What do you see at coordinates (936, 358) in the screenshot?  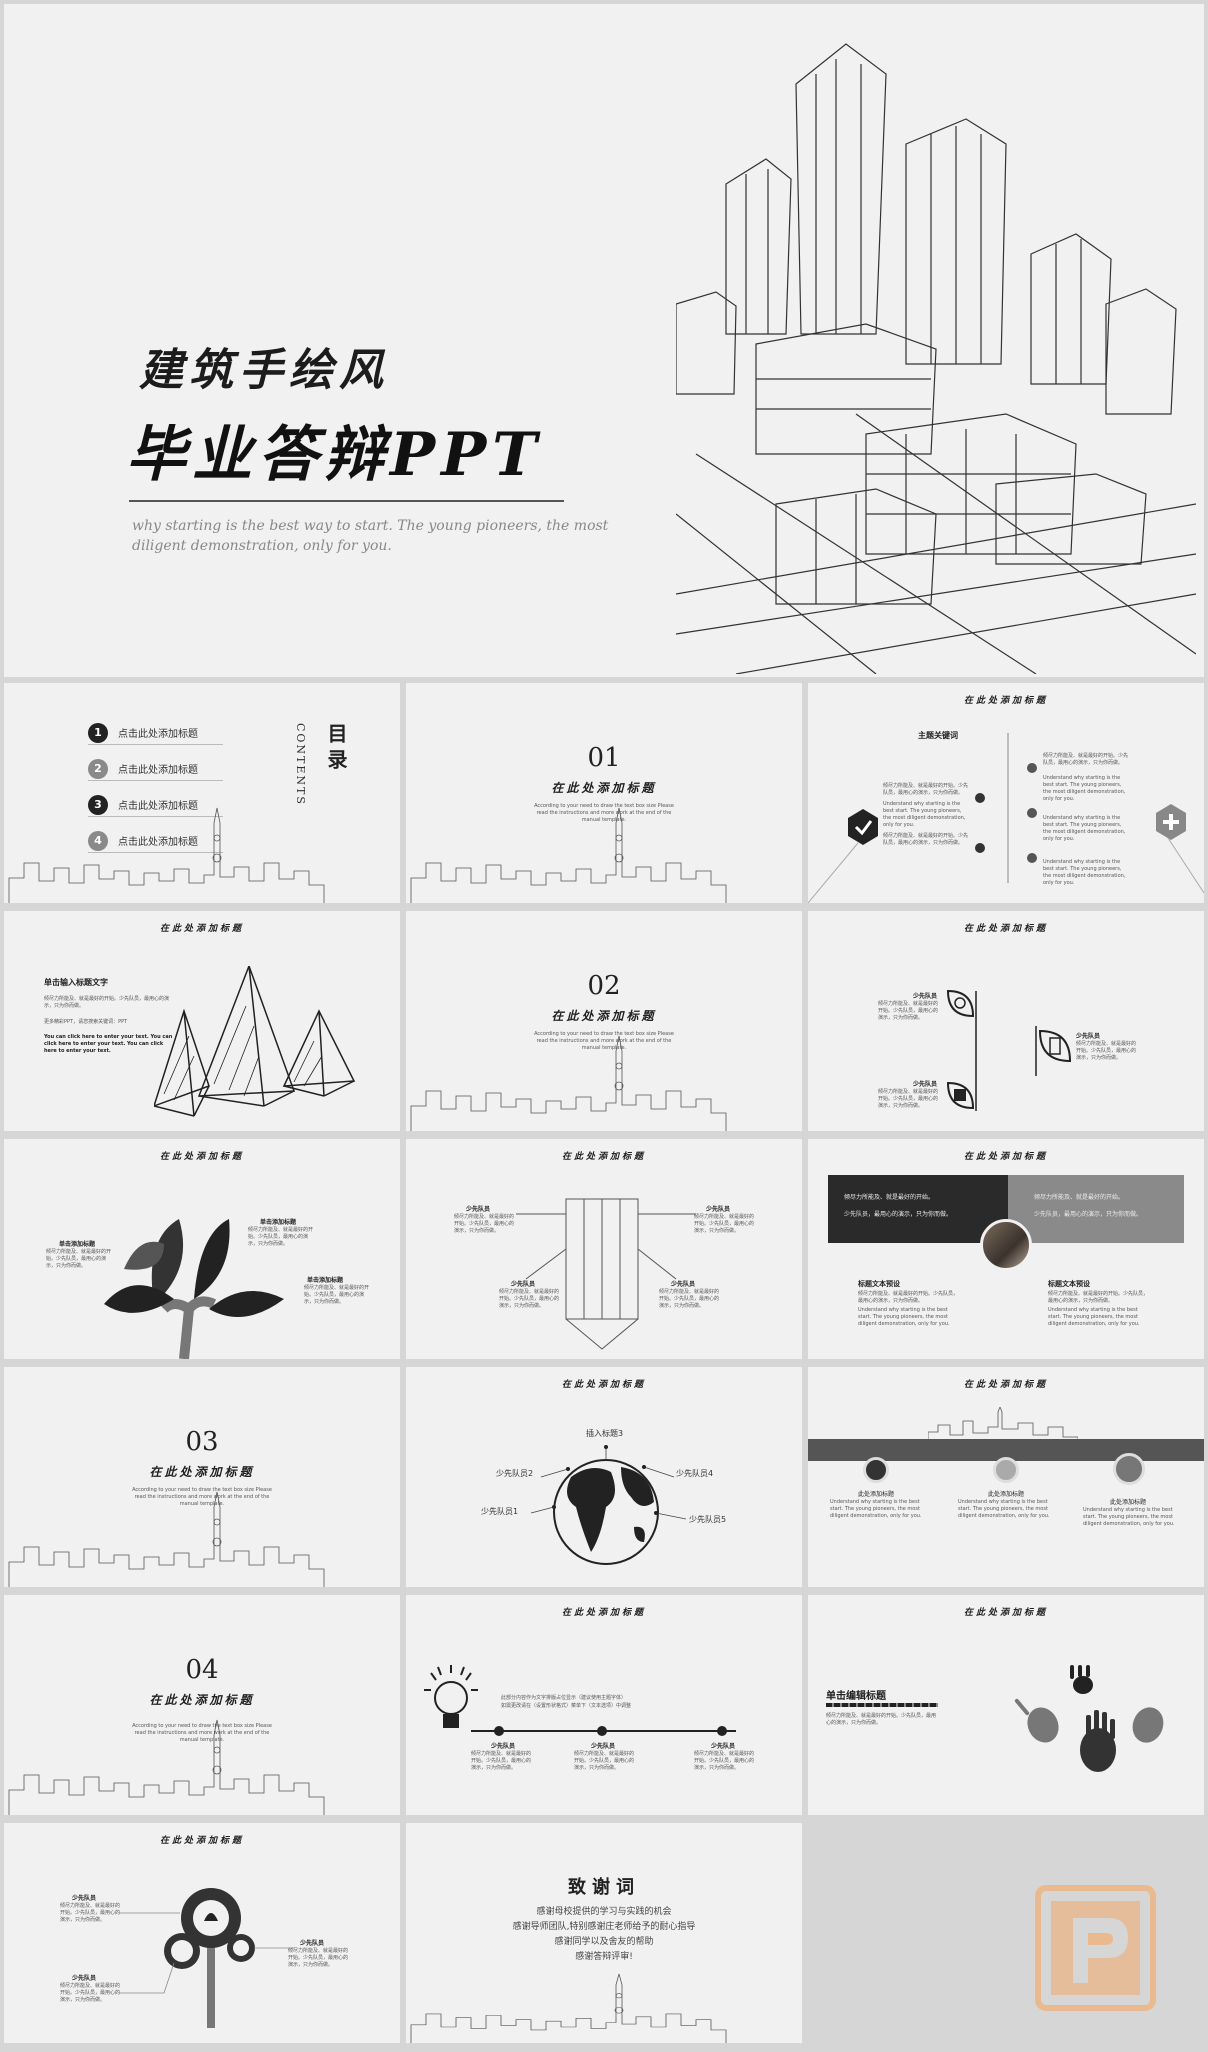 I see `city-sketch-illustration` at bounding box center [936, 358].